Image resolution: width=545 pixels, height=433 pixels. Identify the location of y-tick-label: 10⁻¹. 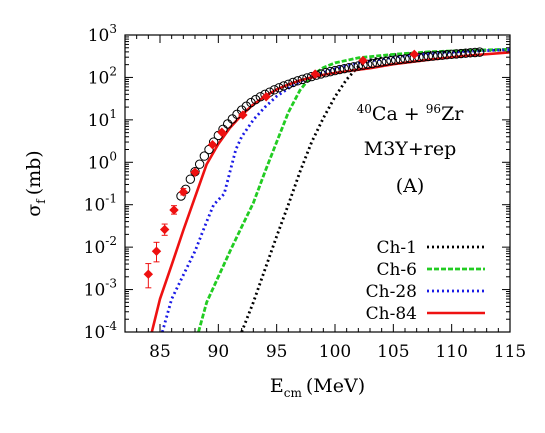
(100, 204).